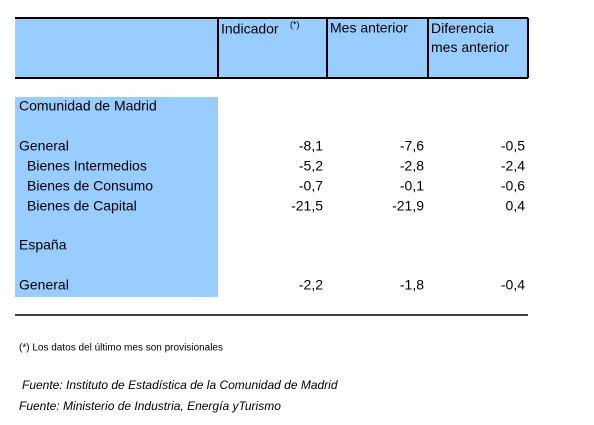 The height and width of the screenshot is (425, 594). Describe the element at coordinates (90, 186) in the screenshot. I see `row-label: Bienes de Consumo` at that location.